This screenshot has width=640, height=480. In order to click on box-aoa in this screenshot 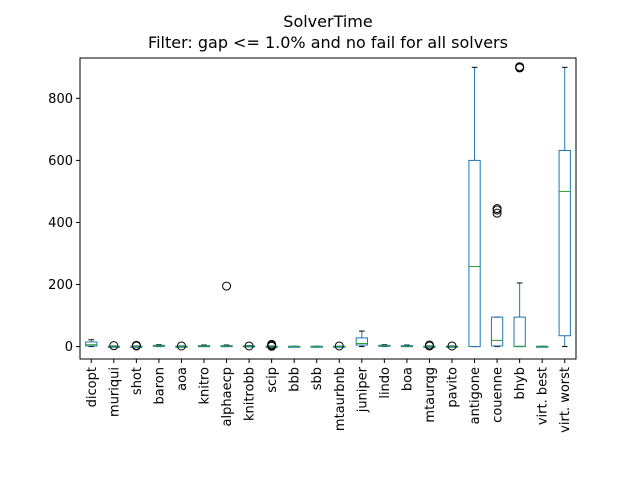, I will do `click(181, 346)`.